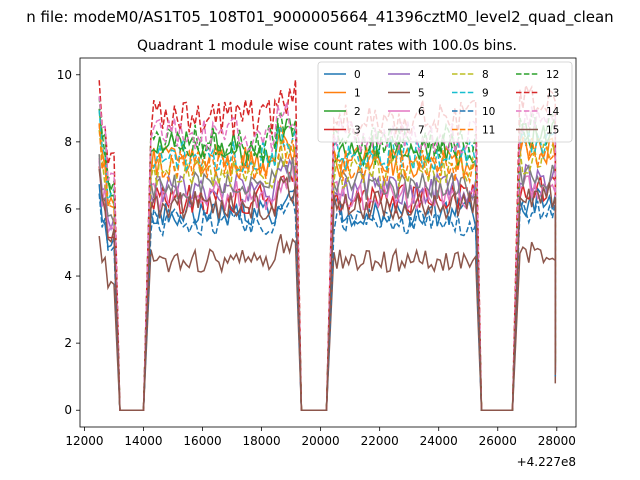  I want to click on x-tick-label: 14000, so click(143, 441).